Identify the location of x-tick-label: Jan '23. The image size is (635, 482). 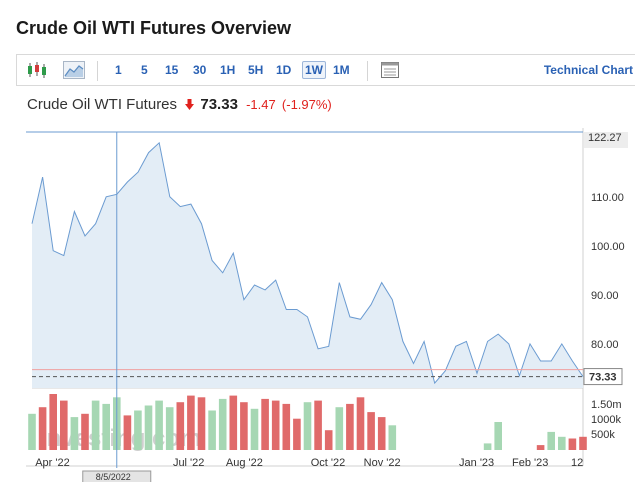
(476, 463).